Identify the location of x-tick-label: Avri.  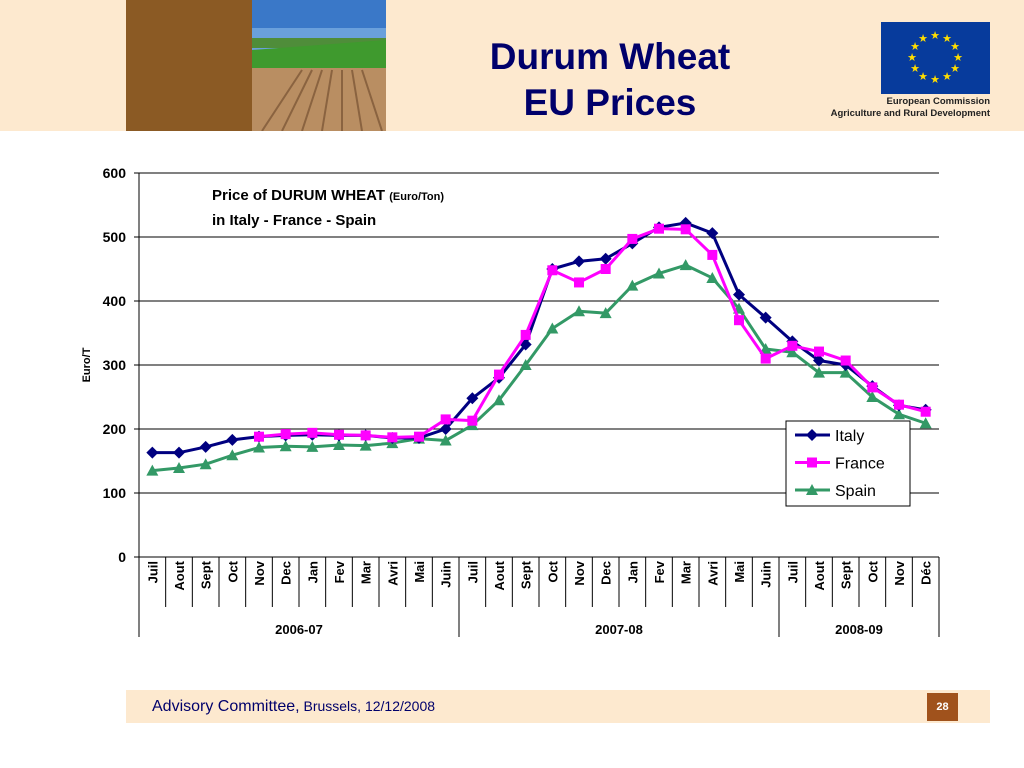
(392, 573).